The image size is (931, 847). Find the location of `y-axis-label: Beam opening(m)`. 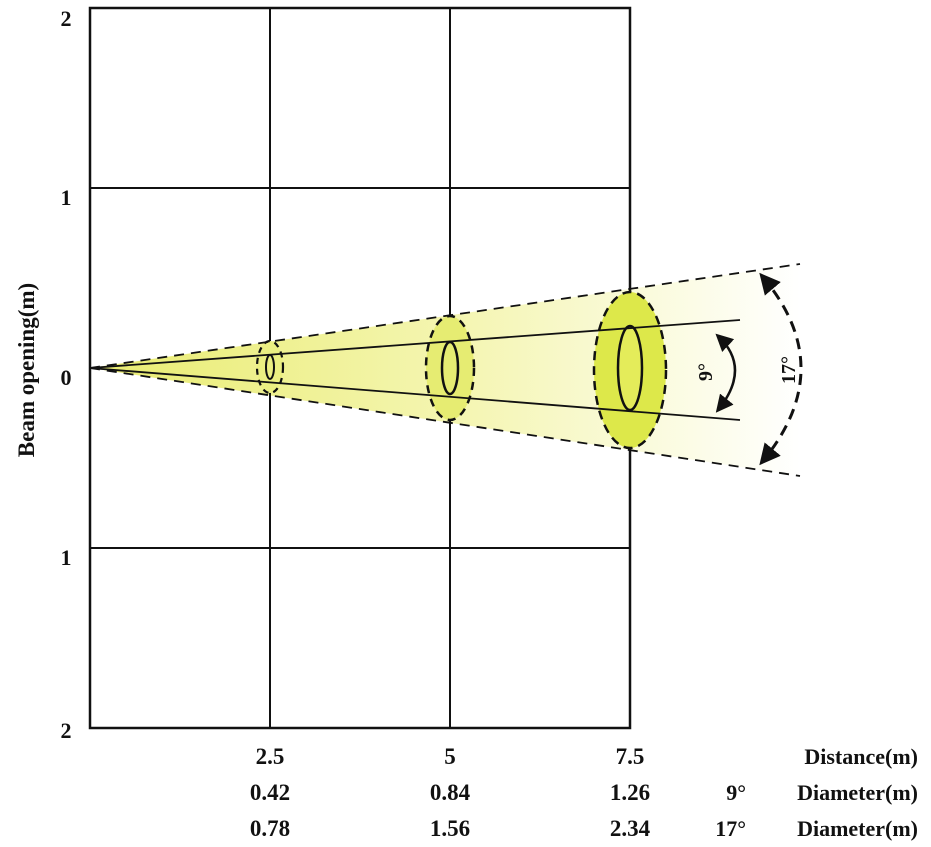

y-axis-label: Beam opening(m) is located at coordinates (26, 370).